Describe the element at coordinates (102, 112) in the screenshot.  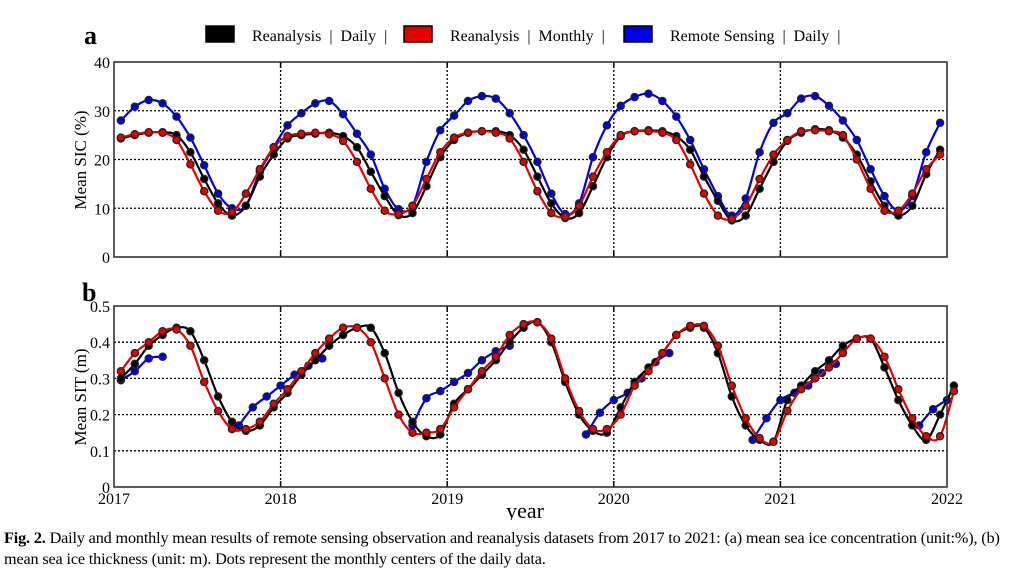
I see `y-tick-label: 30` at that location.